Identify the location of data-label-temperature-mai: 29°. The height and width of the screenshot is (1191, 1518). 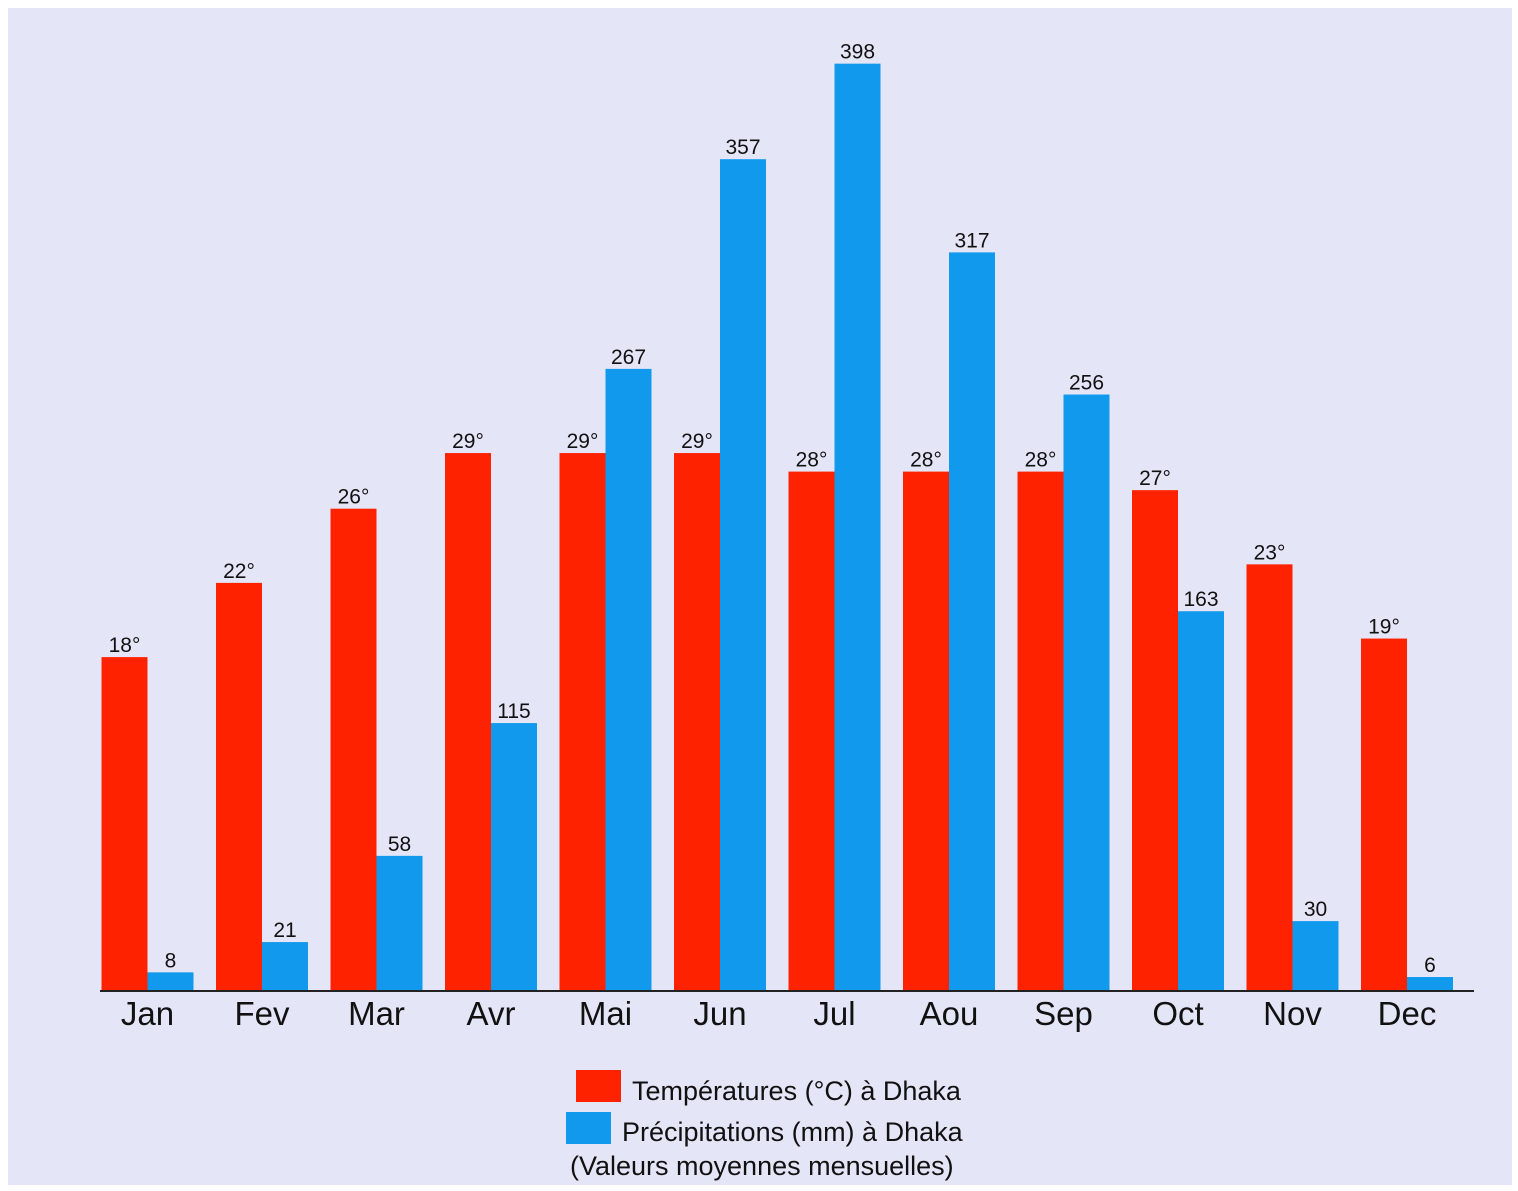
(583, 441).